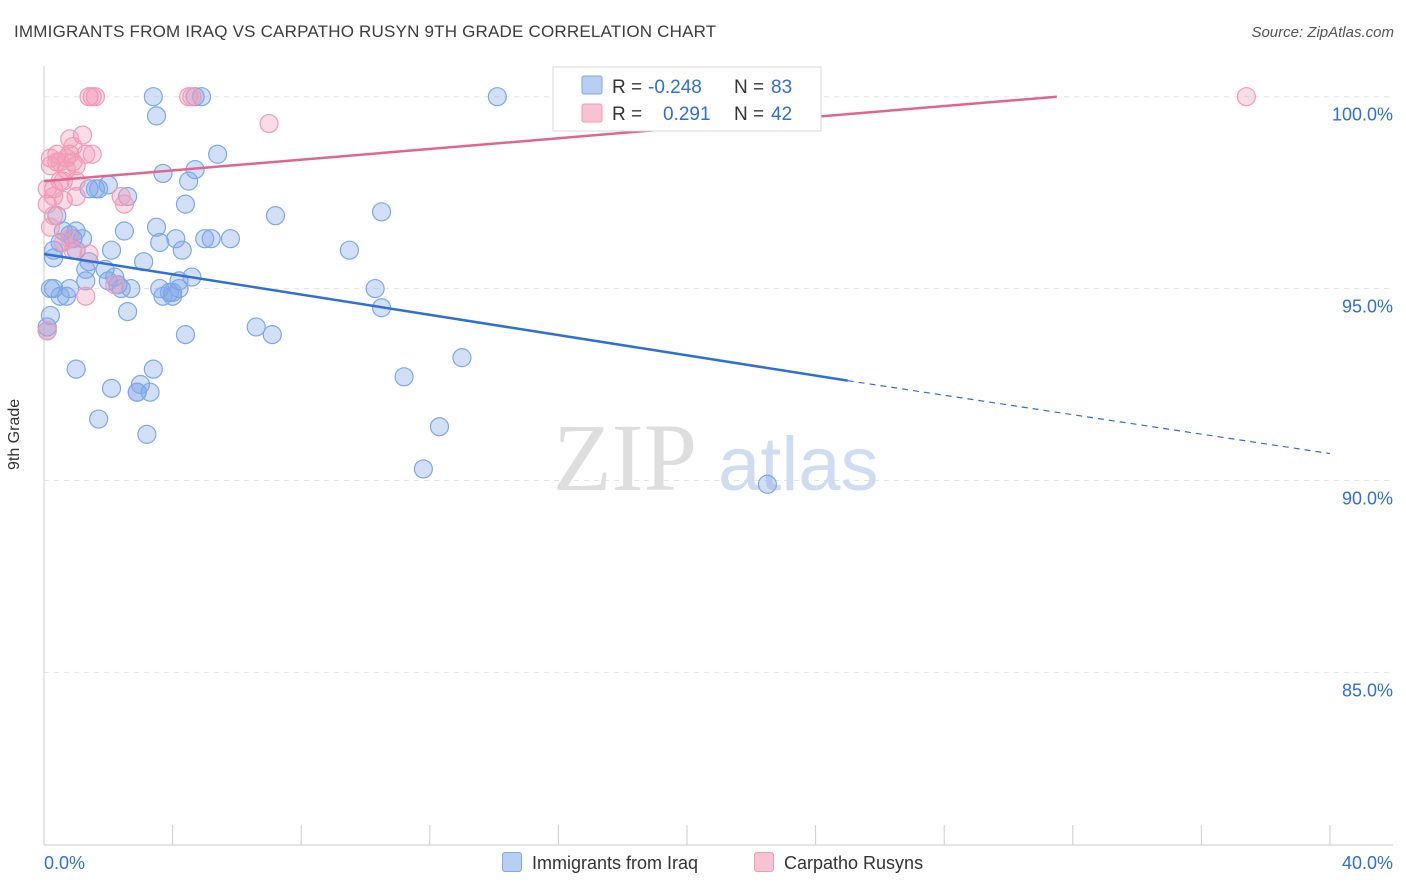 Image resolution: width=1406 pixels, height=892 pixels. Describe the element at coordinates (512, 862) in the screenshot. I see `legend-swatch-bottom-iraq` at that location.